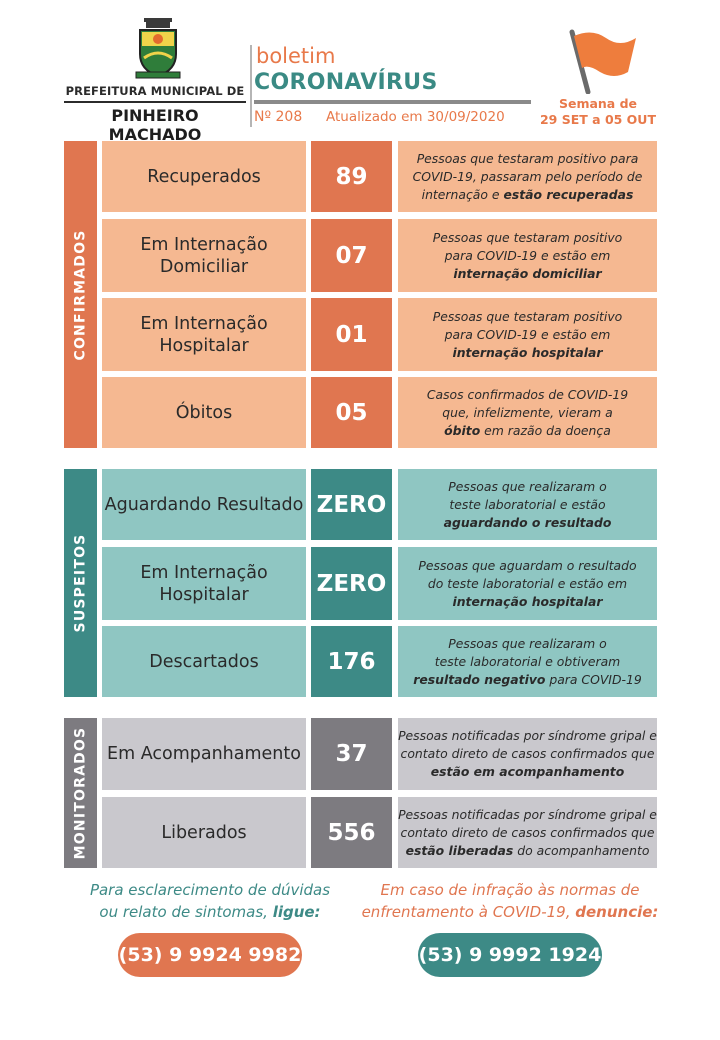 The height and width of the screenshot is (1040, 720). Describe the element at coordinates (351, 334) in the screenshot. I see `row-value-internacao-hospitalar: 01` at that location.